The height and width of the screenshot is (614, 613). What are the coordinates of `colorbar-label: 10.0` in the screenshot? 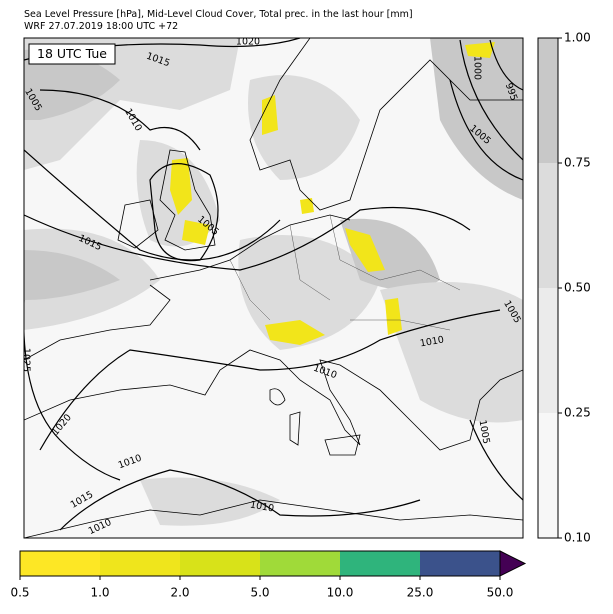 It's located at (340, 593).